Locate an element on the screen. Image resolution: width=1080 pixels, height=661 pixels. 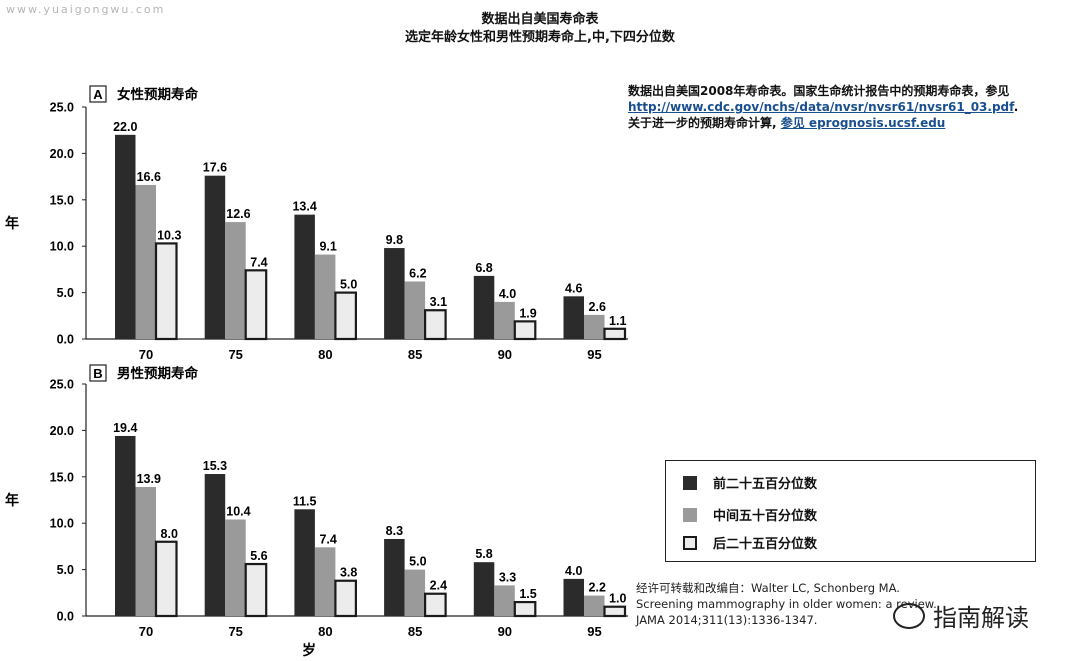
panel-a-bar-value-label: 22.0 is located at coordinates (125, 127).